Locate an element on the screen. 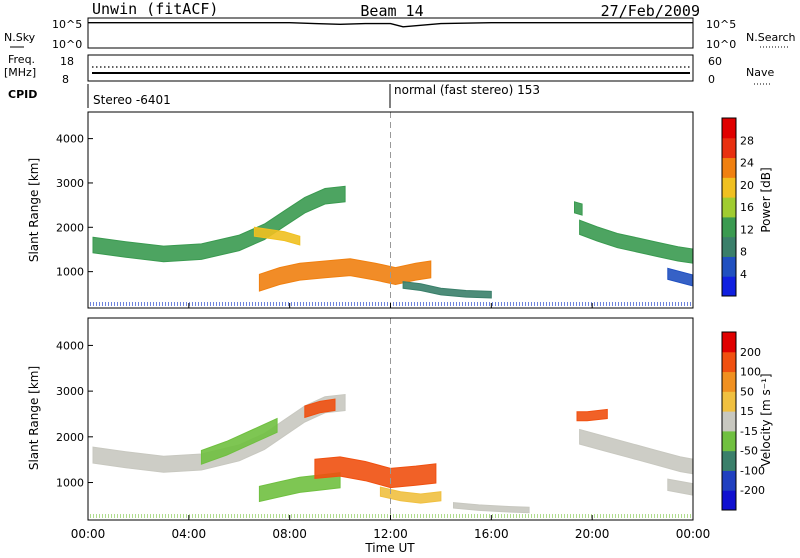 The image size is (800, 558). freq-tick-top: 18 is located at coordinates (67, 61).